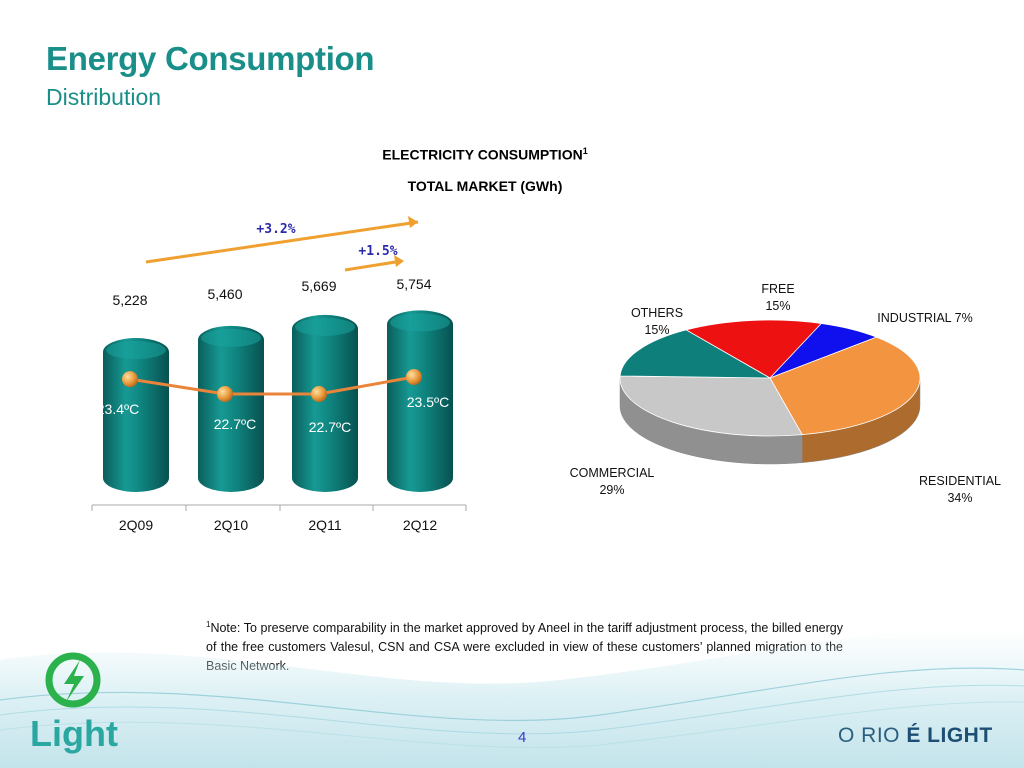  What do you see at coordinates (522, 737) in the screenshot?
I see `page-number: 4` at bounding box center [522, 737].